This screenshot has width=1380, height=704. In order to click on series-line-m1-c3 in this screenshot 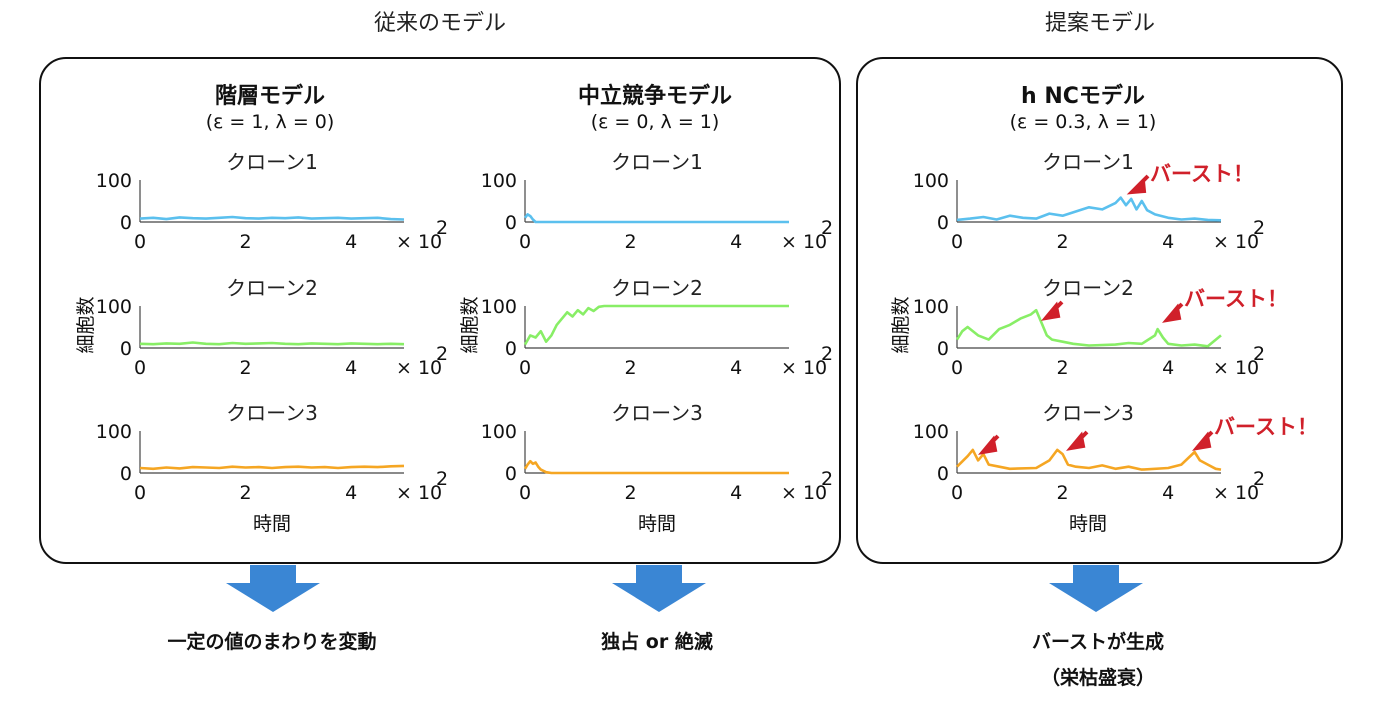, I will do `click(272, 467)`.